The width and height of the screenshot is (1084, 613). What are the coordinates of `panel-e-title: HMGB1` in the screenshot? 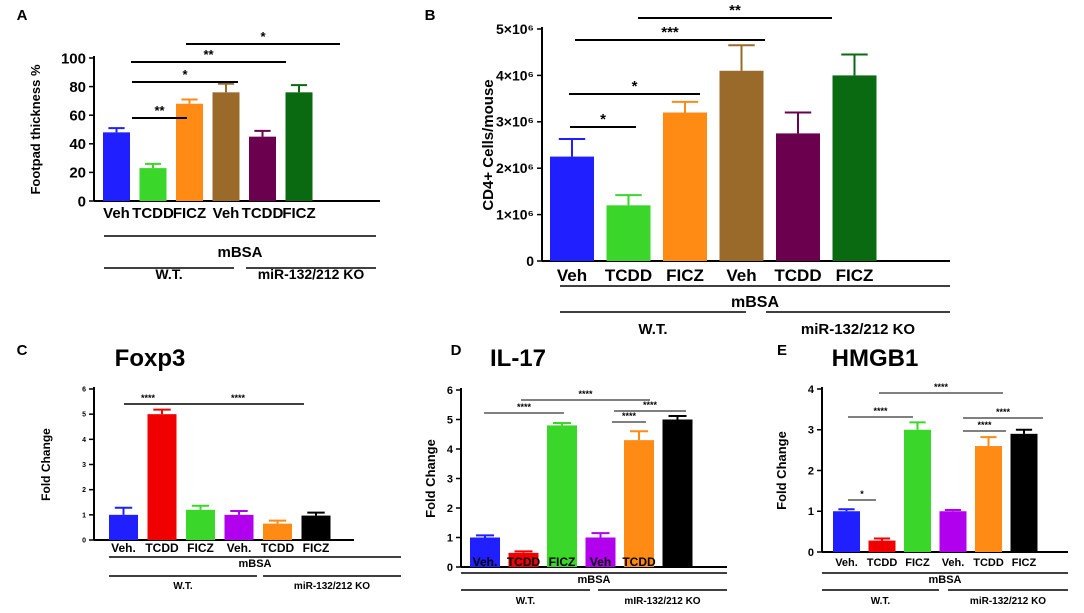 It's located at (875, 358).